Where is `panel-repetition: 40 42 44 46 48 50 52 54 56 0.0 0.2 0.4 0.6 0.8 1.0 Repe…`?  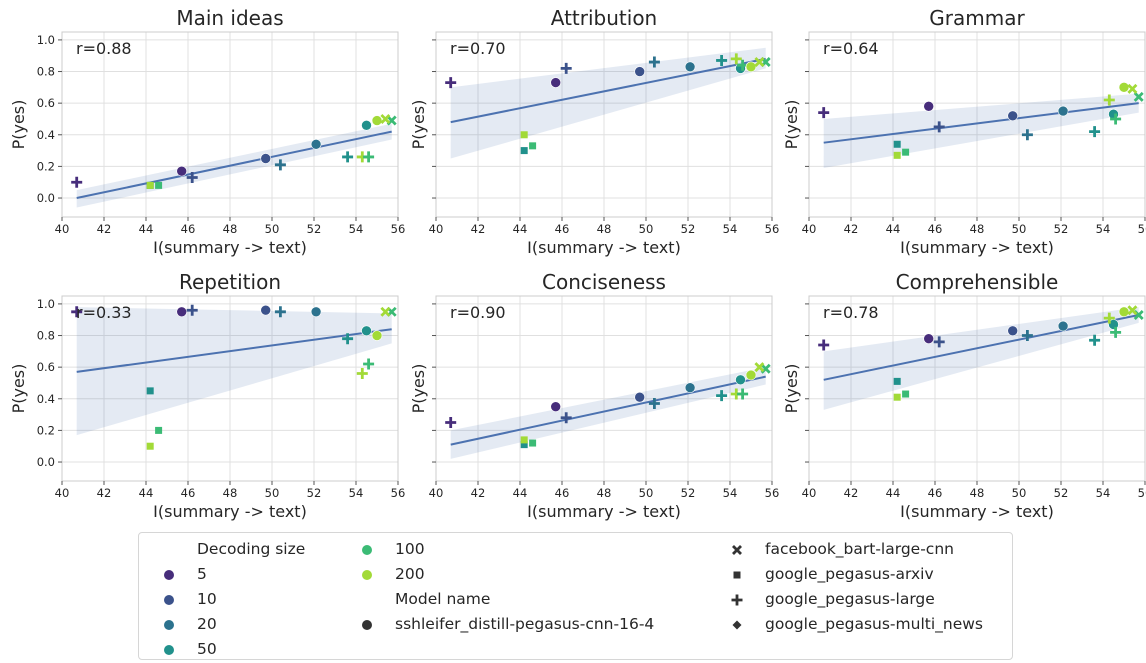 panel-repetition: 40 42 44 46 48 50 52 54 56 0.0 0.2 0.4 0.6 0.8 1.0 Repe… is located at coordinates (207, 395).